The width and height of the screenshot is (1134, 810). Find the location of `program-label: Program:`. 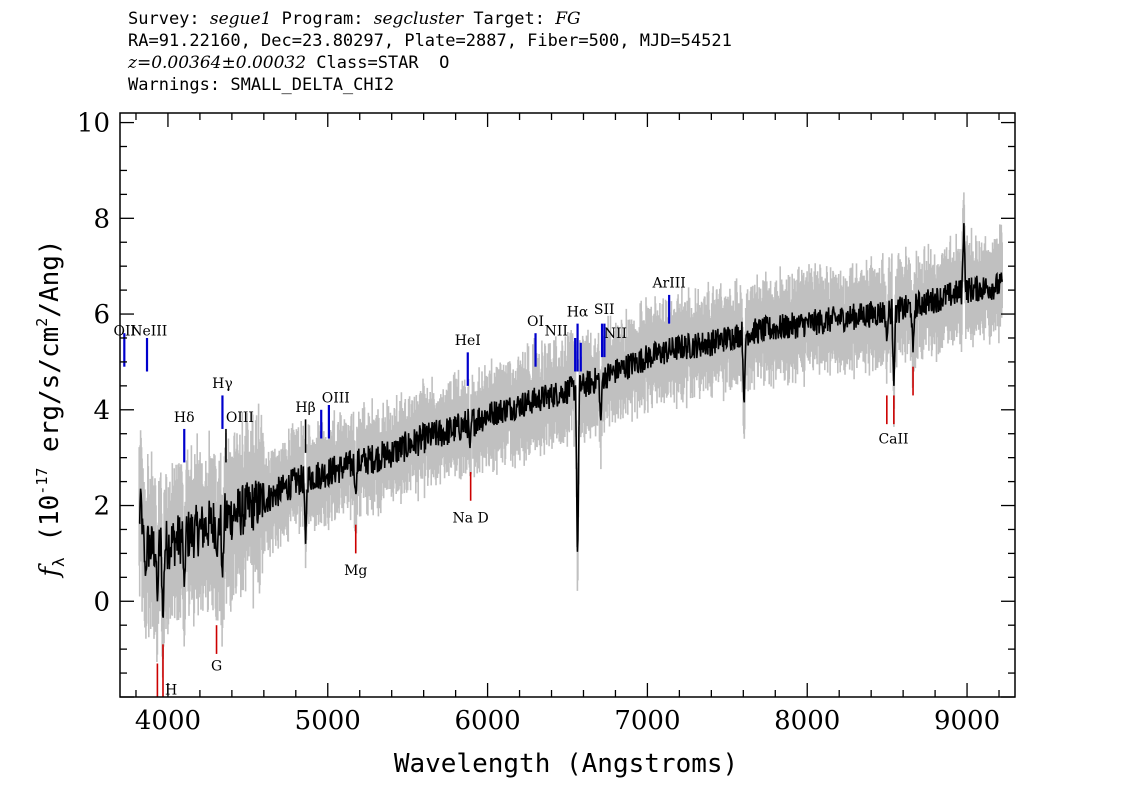

program-label: Program: is located at coordinates (322, 19).